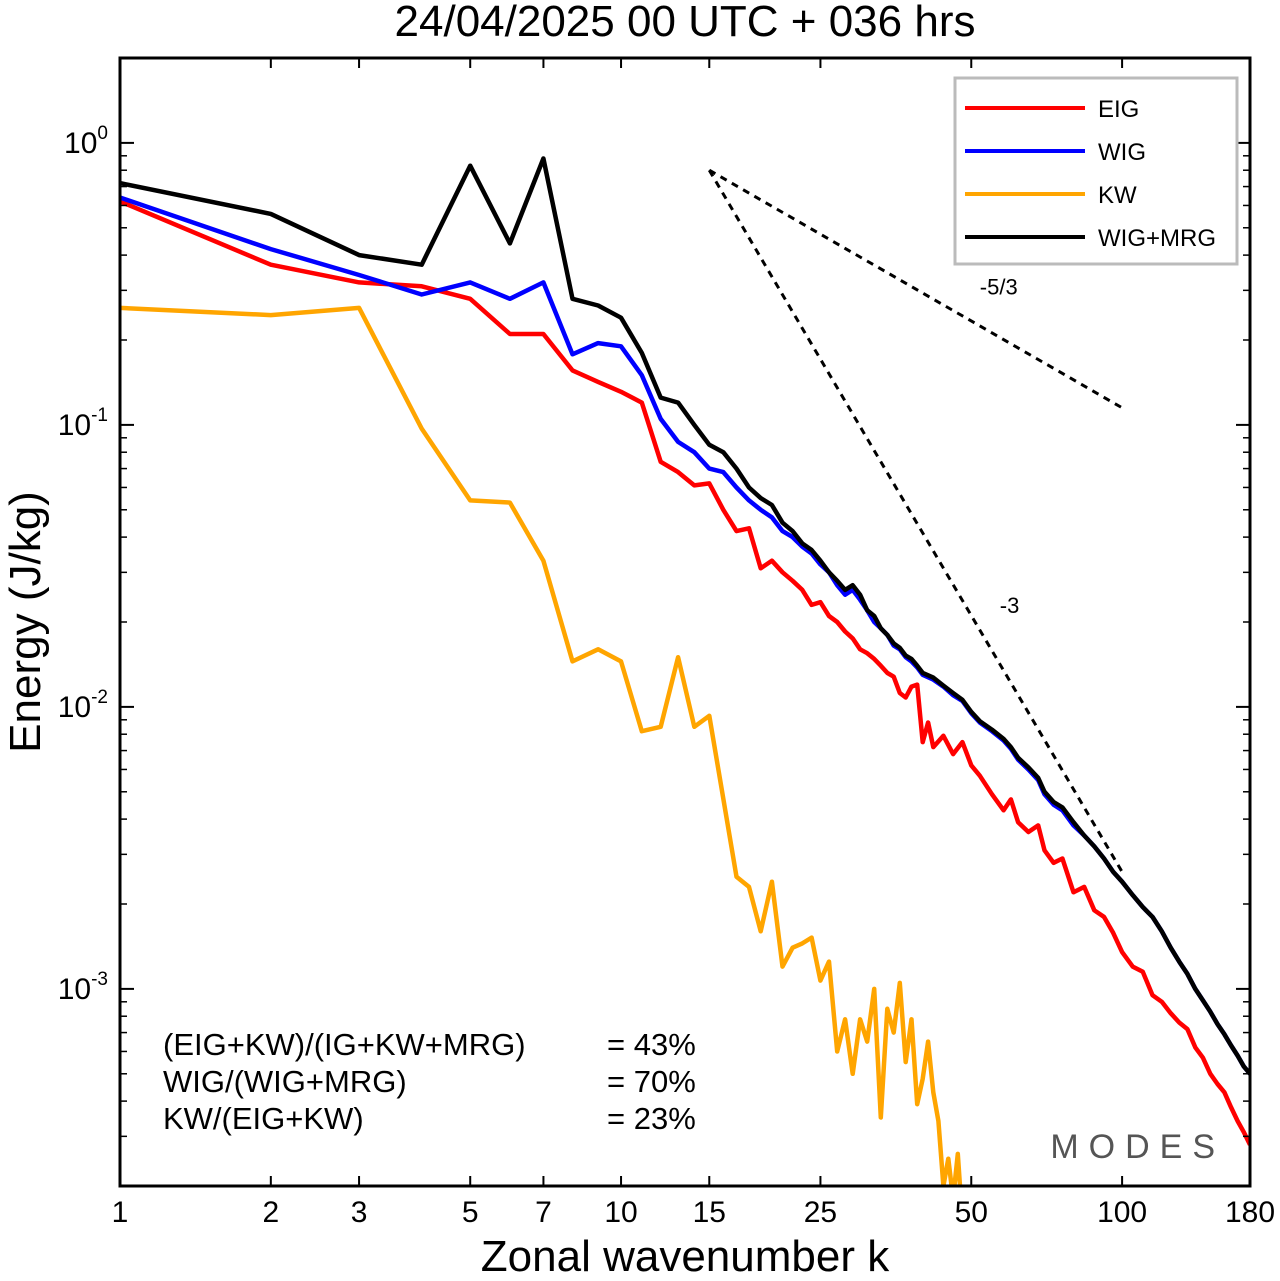  I want to click on x-tick-label: 7, so click(543, 1212).